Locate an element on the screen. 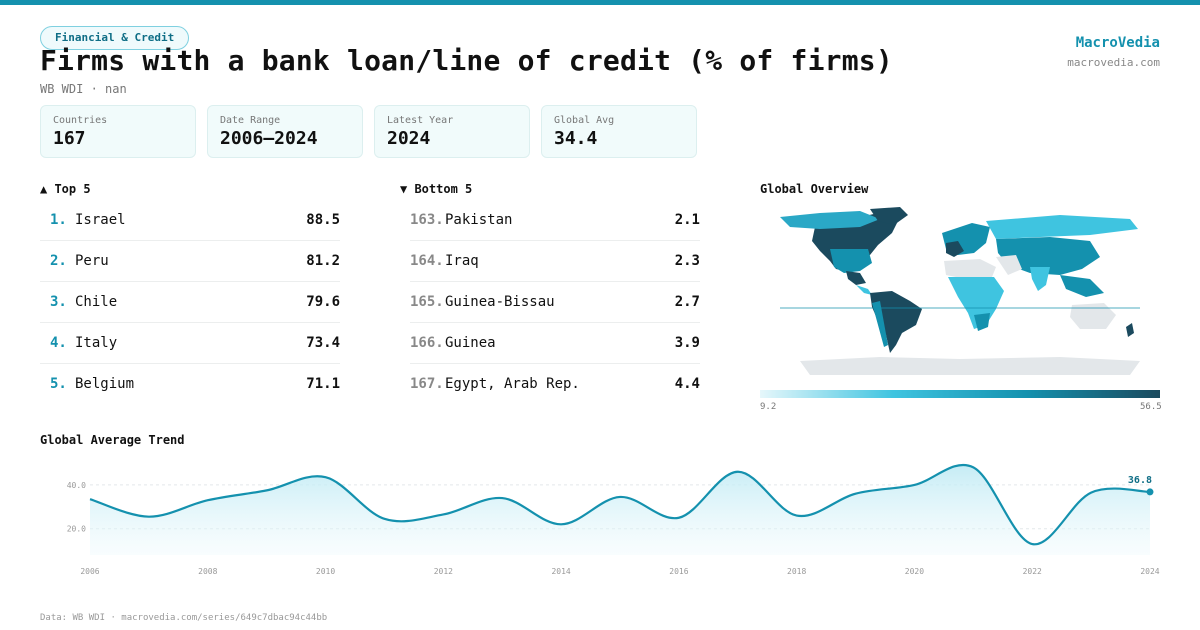  list-item: 164. Iraq 2.3 is located at coordinates (555, 262).